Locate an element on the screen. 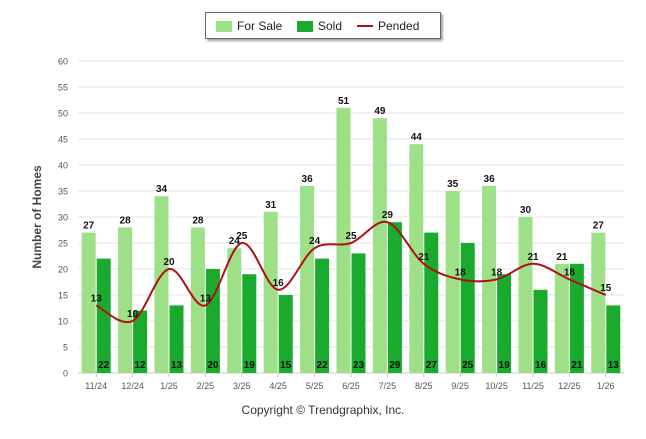 The width and height of the screenshot is (646, 439). y-tick-label: 50 is located at coordinates (63, 114).